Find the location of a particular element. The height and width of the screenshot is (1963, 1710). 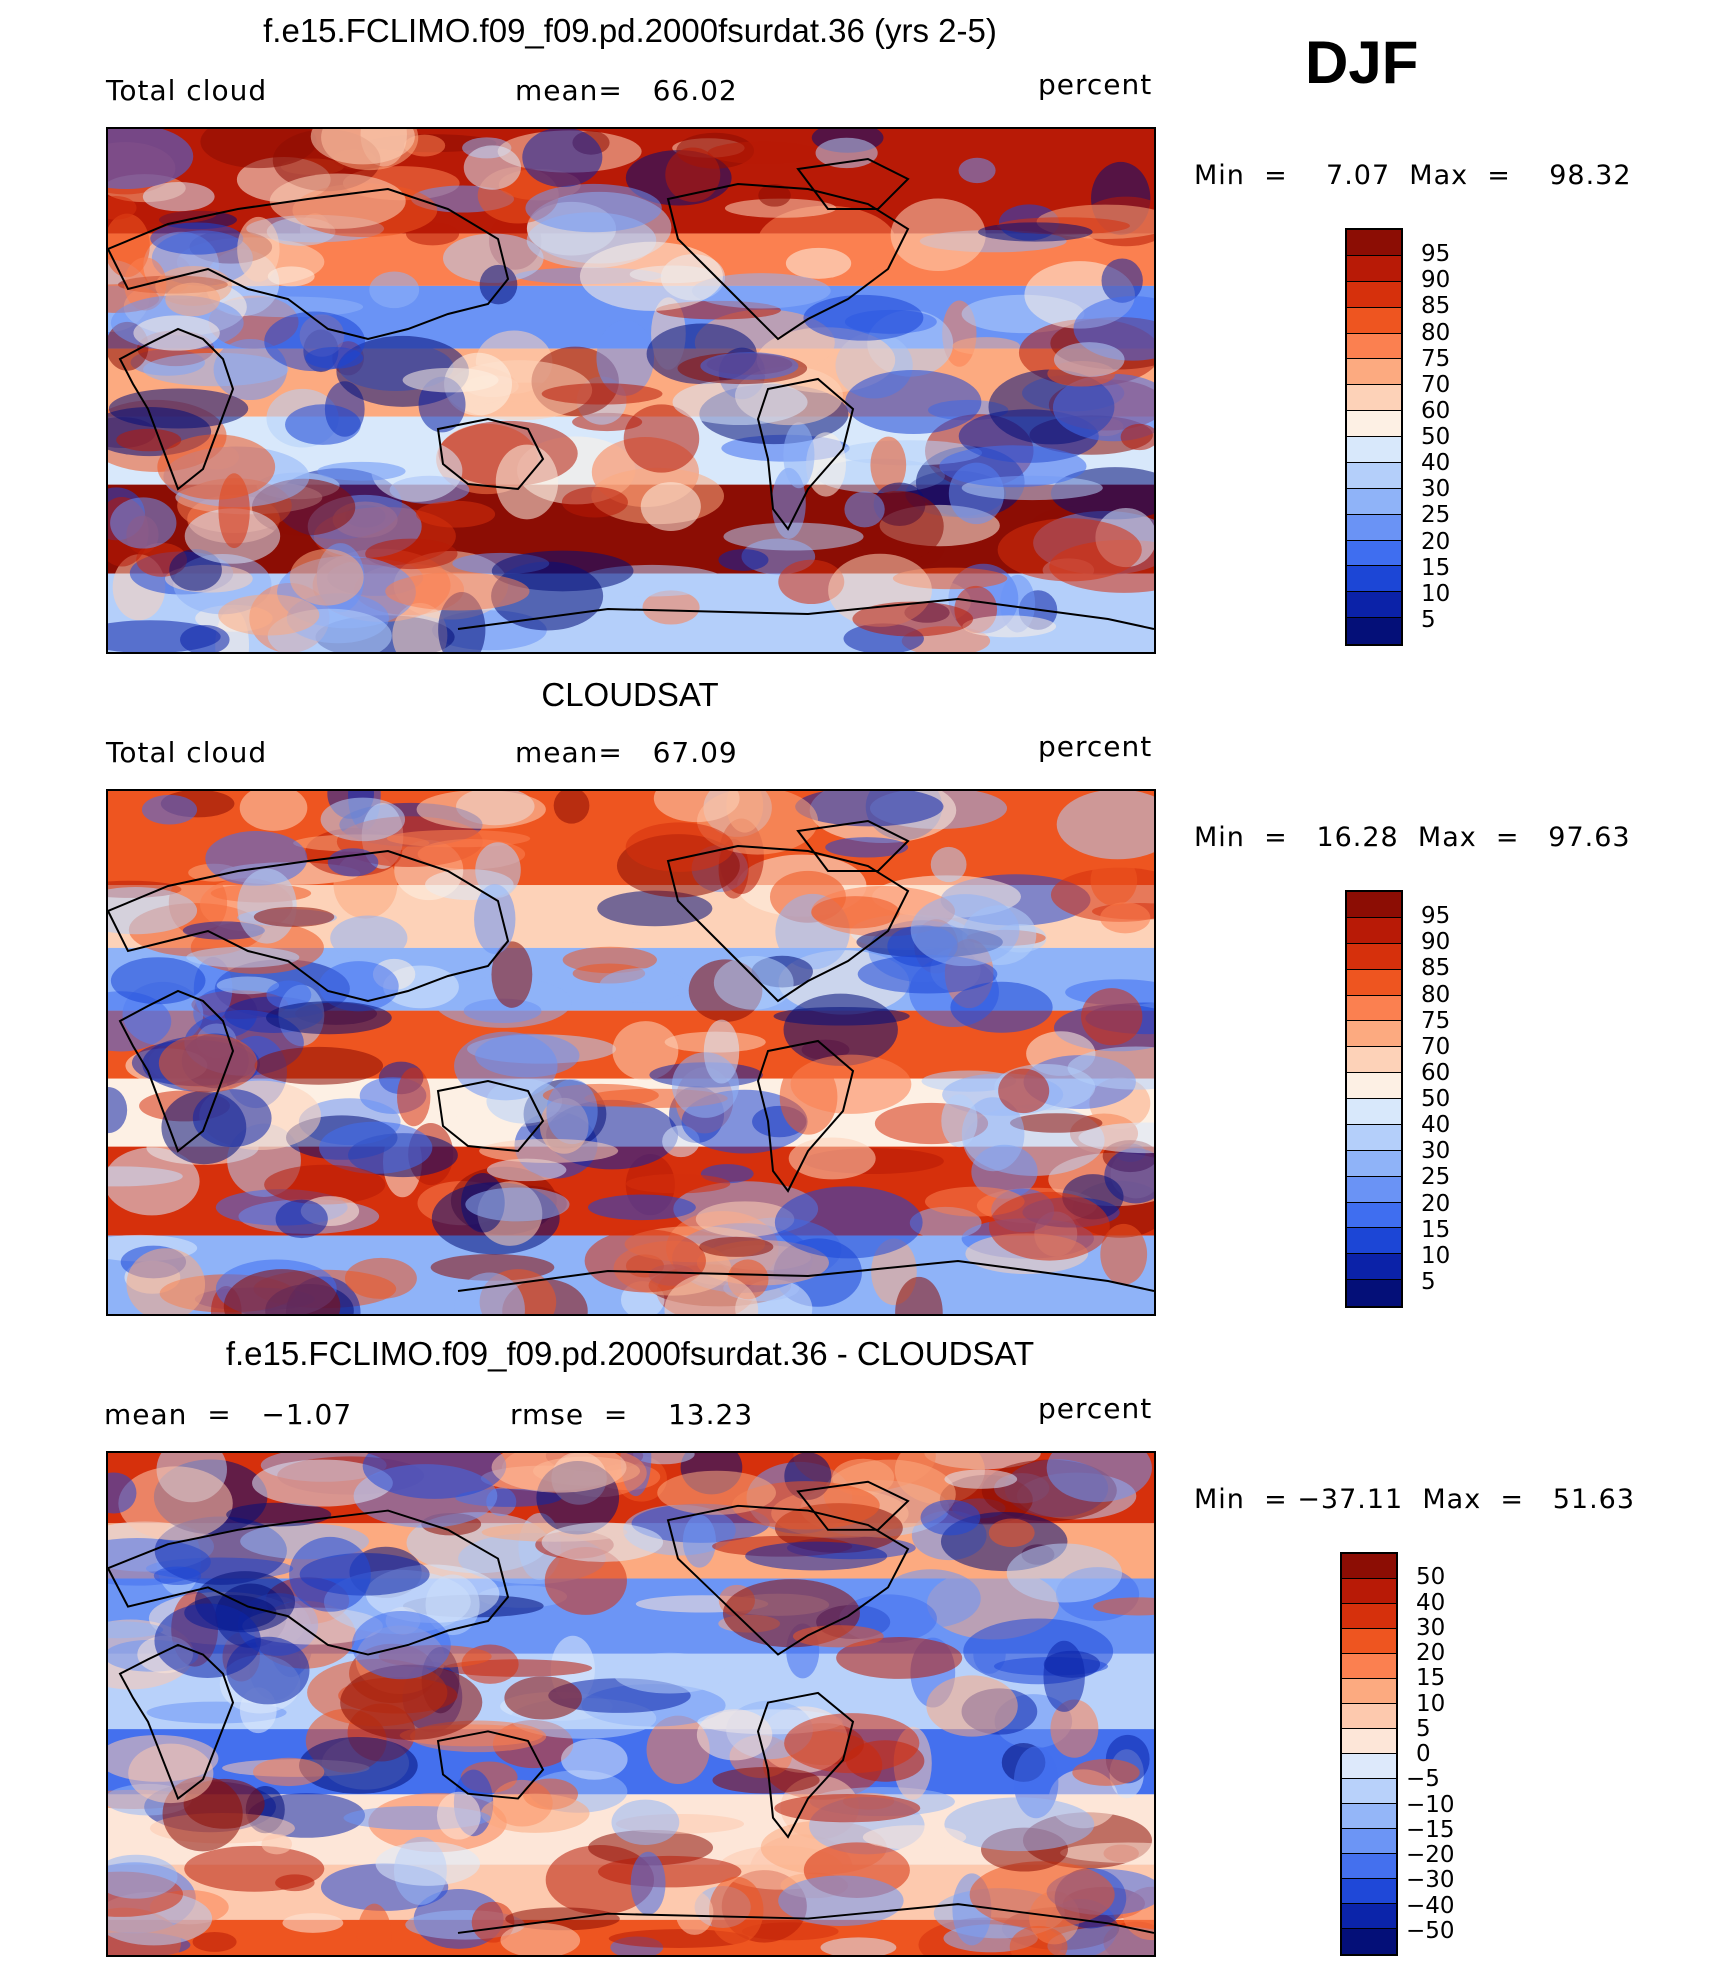

colorbar-tick-label: 15 is located at coordinates (1431, 1678).